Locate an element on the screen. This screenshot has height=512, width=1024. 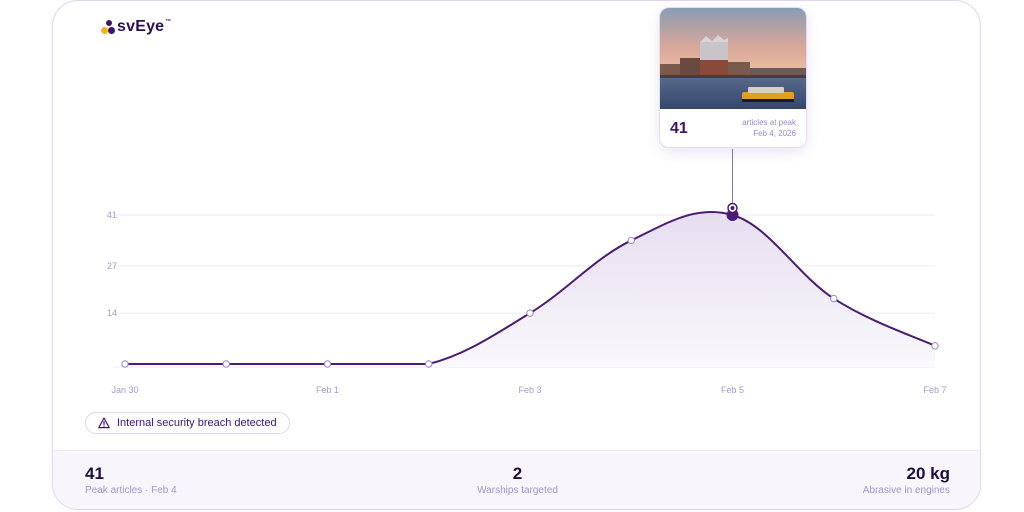
x-tick-label: Feb 1 is located at coordinates (327, 390).